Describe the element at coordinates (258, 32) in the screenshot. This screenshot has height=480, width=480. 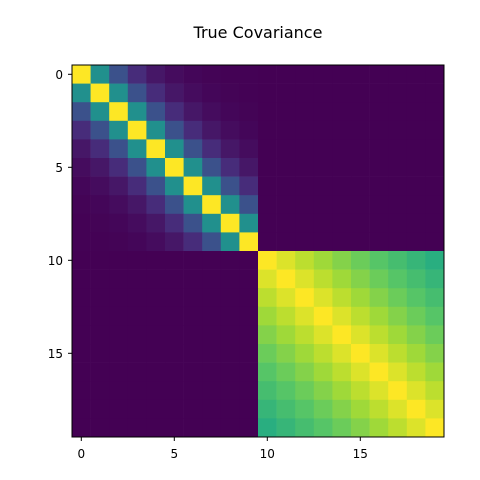
I see `chart-title: True Covariance` at that location.